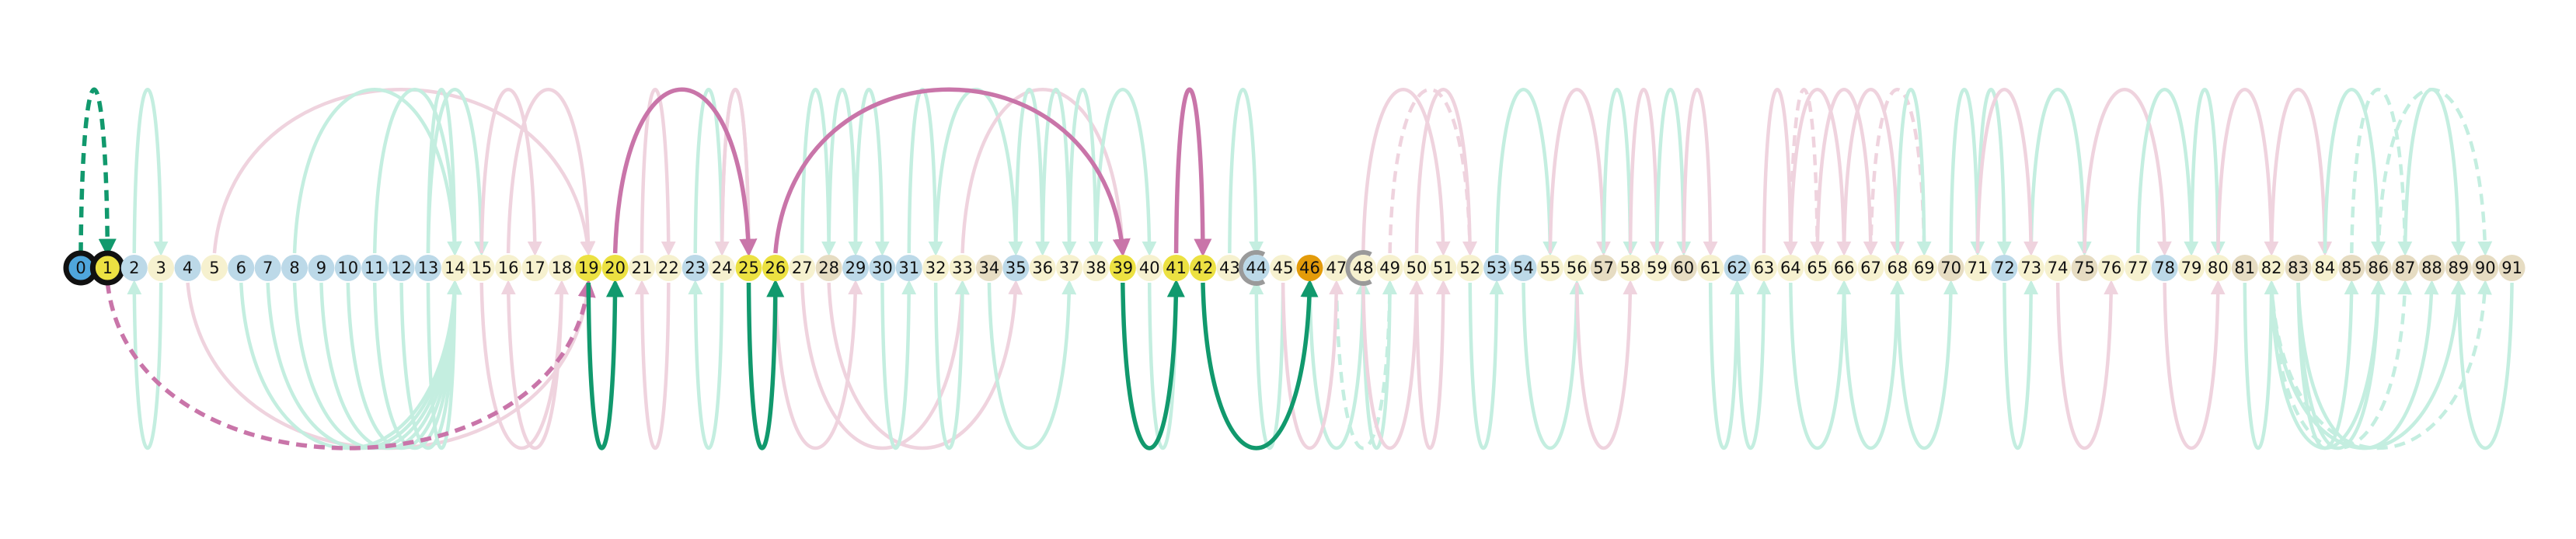  I want to click on state-node-58: 58, so click(1630, 268).